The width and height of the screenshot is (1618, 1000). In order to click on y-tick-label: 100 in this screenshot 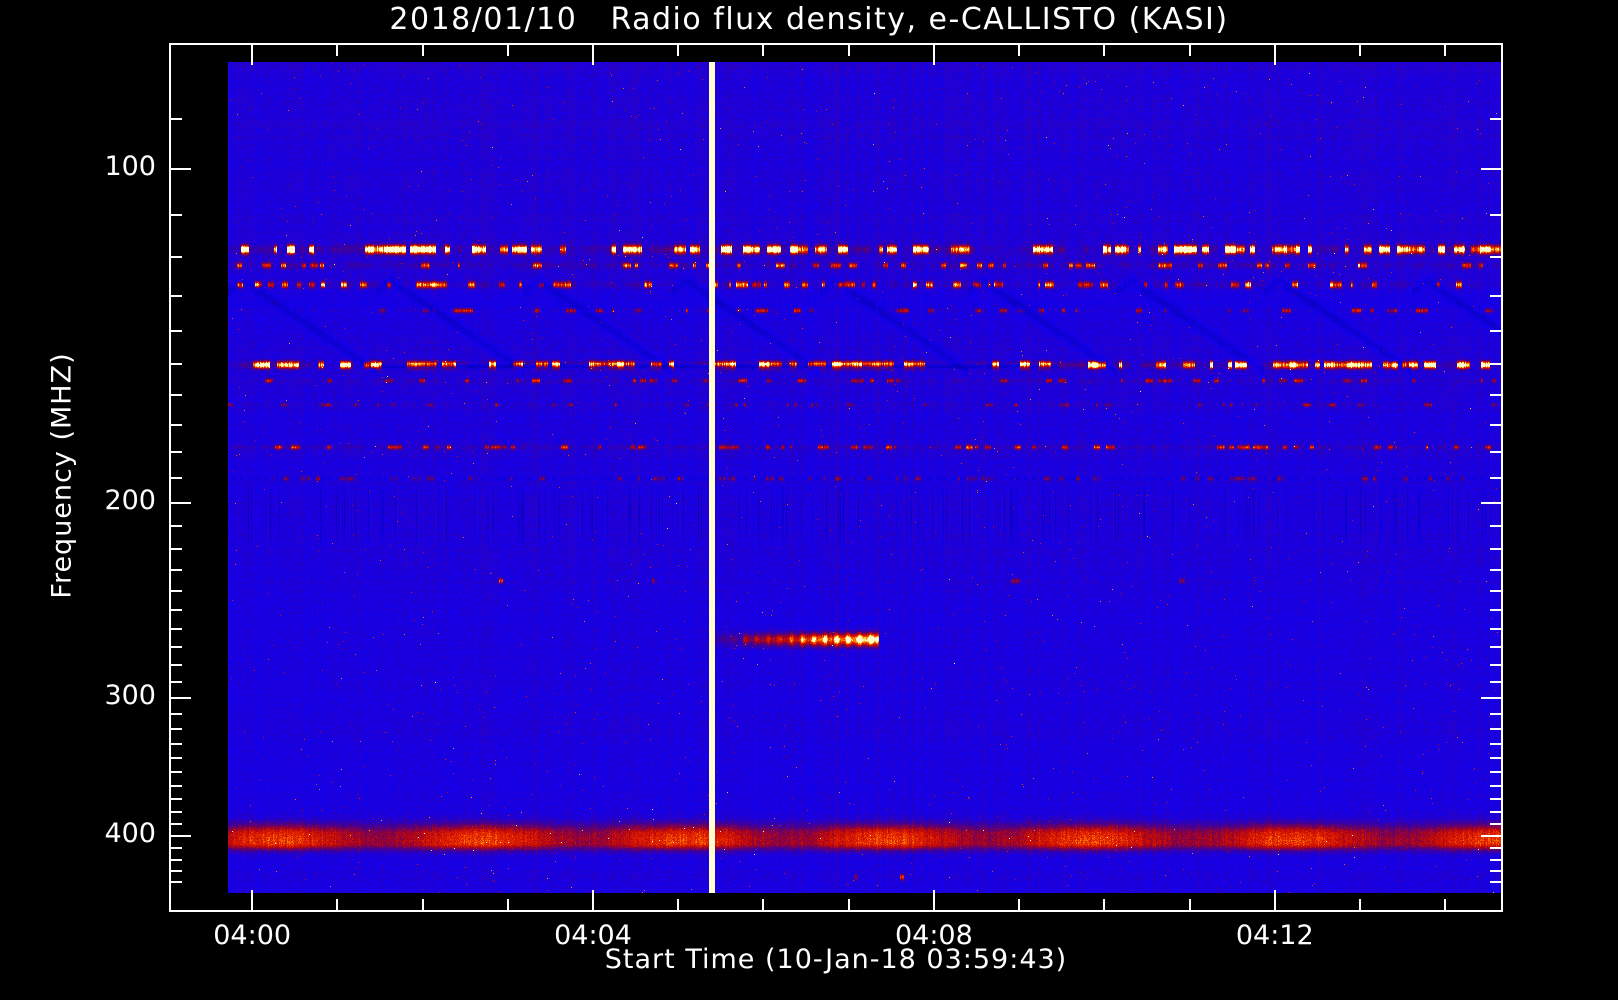, I will do `click(130, 167)`.